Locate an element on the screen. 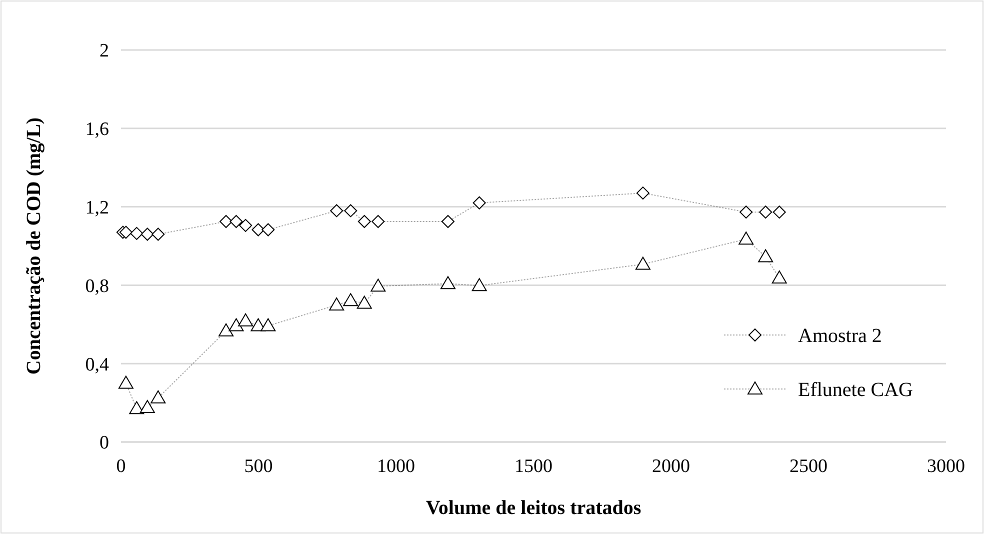 Image resolution: width=984 pixels, height=534 pixels. x-tick-label: 0 is located at coordinates (121, 466).